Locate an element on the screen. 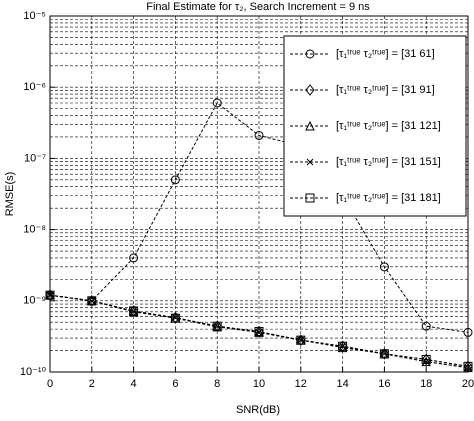 This screenshot has height=421, width=474. y-tick-label: 10⁻⁸ is located at coordinates (34, 230).